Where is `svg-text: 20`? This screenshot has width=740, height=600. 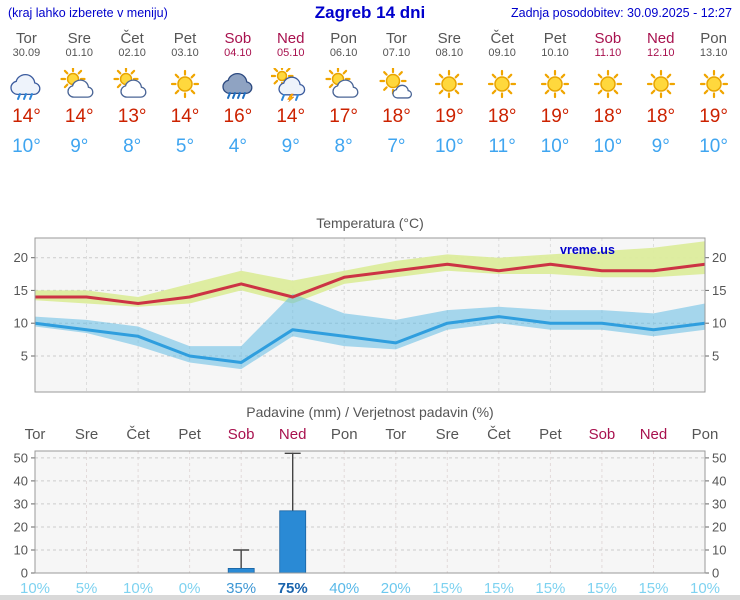 svg-text: 20 is located at coordinates (719, 527).